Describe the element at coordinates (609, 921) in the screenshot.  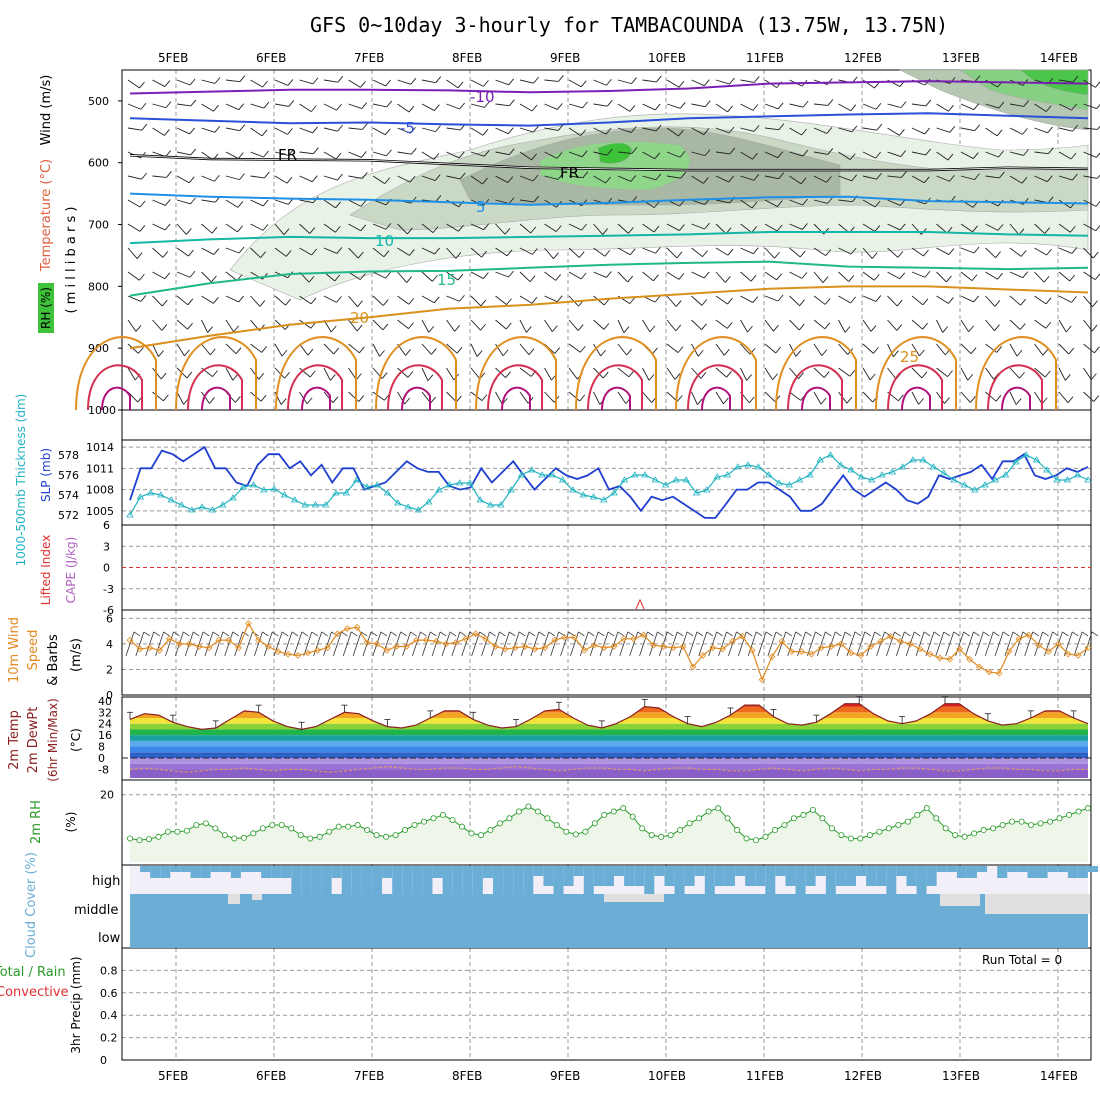
I see `cloud-low-mid-fill` at that location.